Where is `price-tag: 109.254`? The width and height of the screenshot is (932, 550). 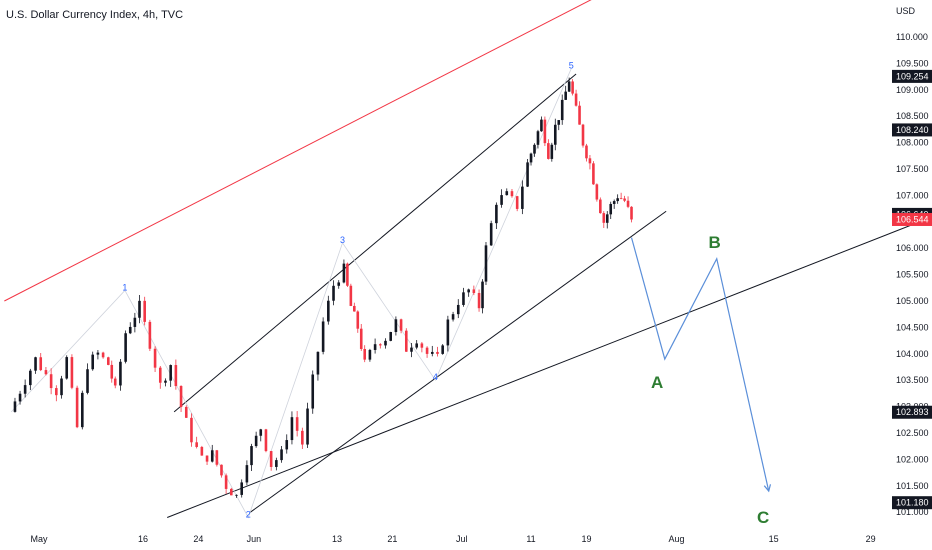
price-tag: 109.254 is located at coordinates (912, 76).